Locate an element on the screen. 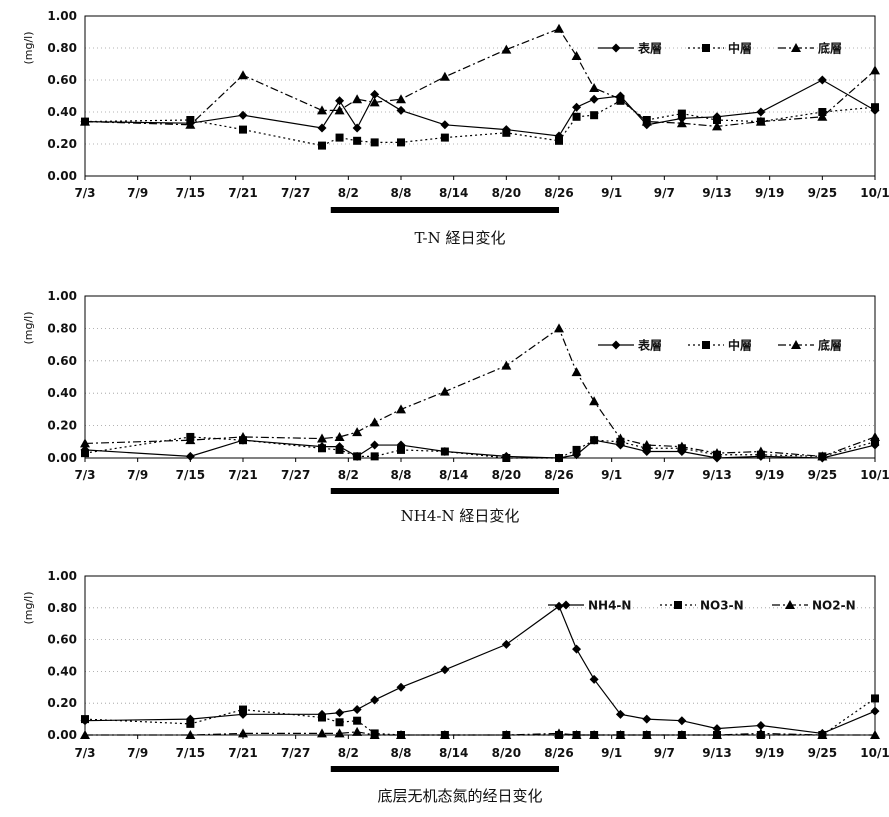  x-tick-label: 10/1 is located at coordinates (874, 193).